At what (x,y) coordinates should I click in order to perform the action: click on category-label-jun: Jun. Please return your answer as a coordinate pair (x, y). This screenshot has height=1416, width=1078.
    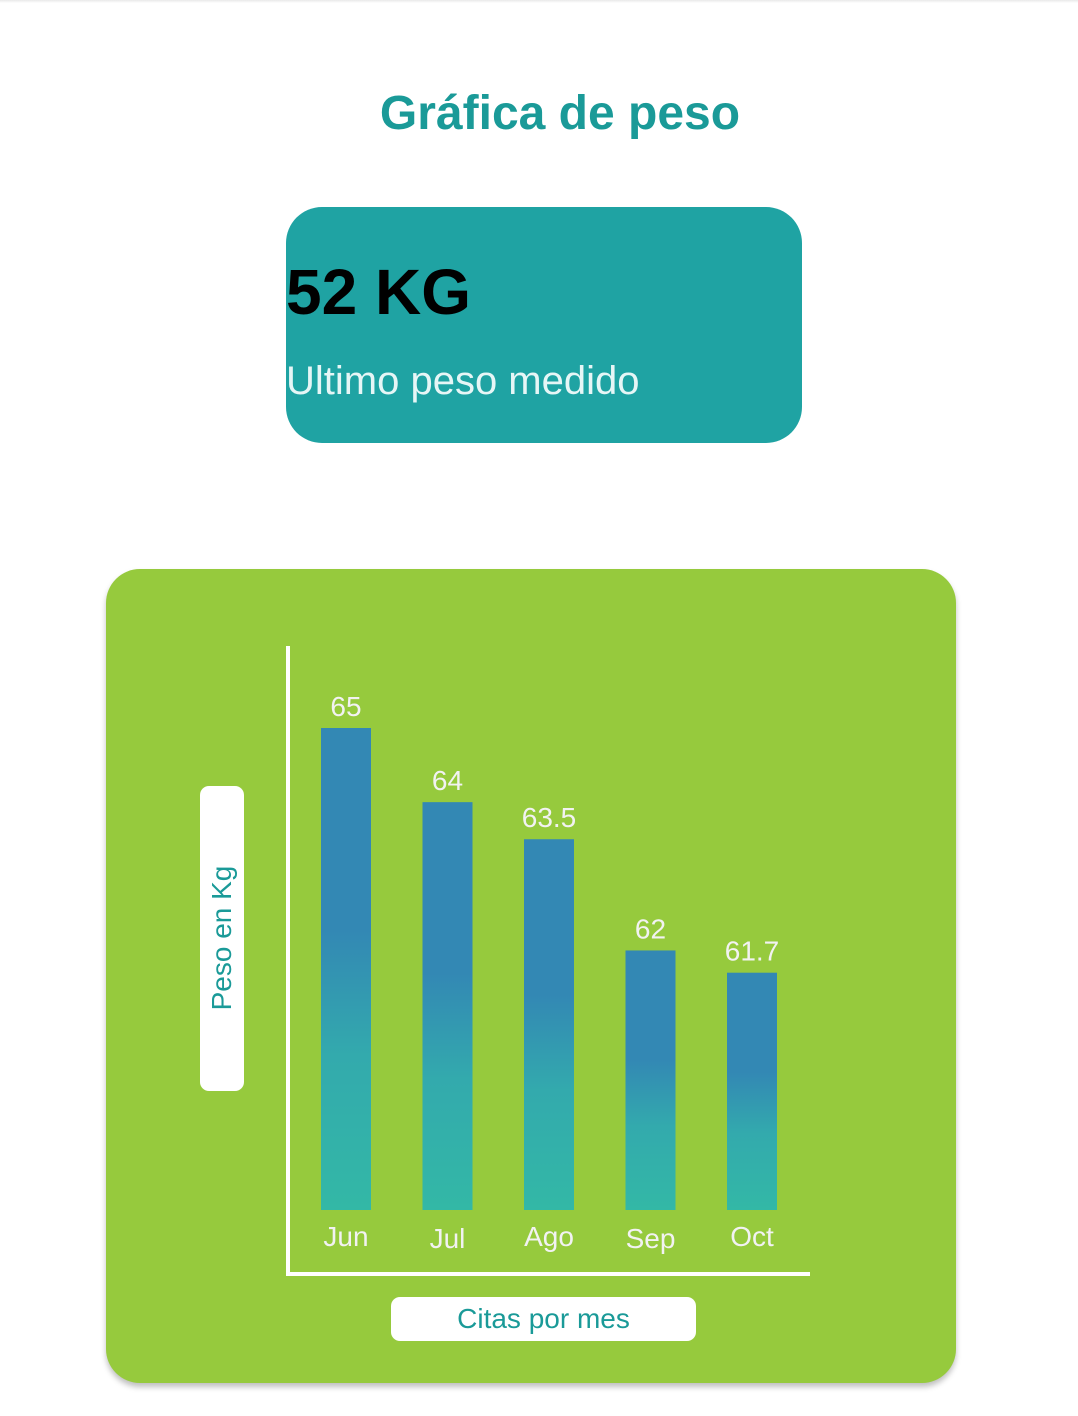
    Looking at the image, I should click on (345, 1236).